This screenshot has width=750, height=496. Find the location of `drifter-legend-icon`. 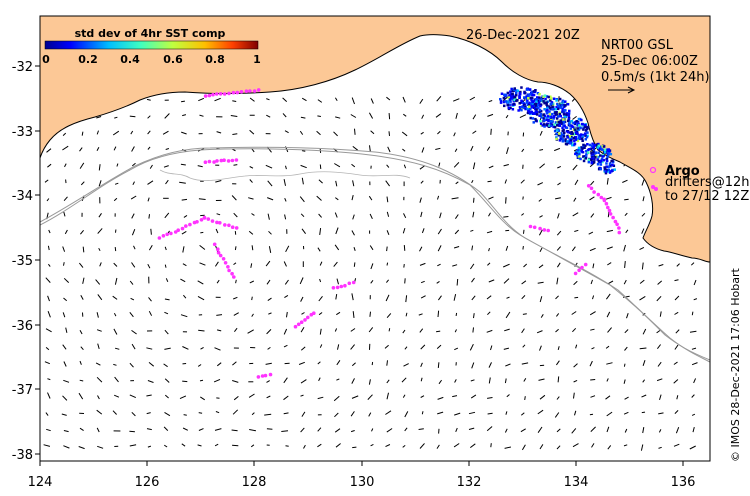

drifter-legend-icon is located at coordinates (654, 188).